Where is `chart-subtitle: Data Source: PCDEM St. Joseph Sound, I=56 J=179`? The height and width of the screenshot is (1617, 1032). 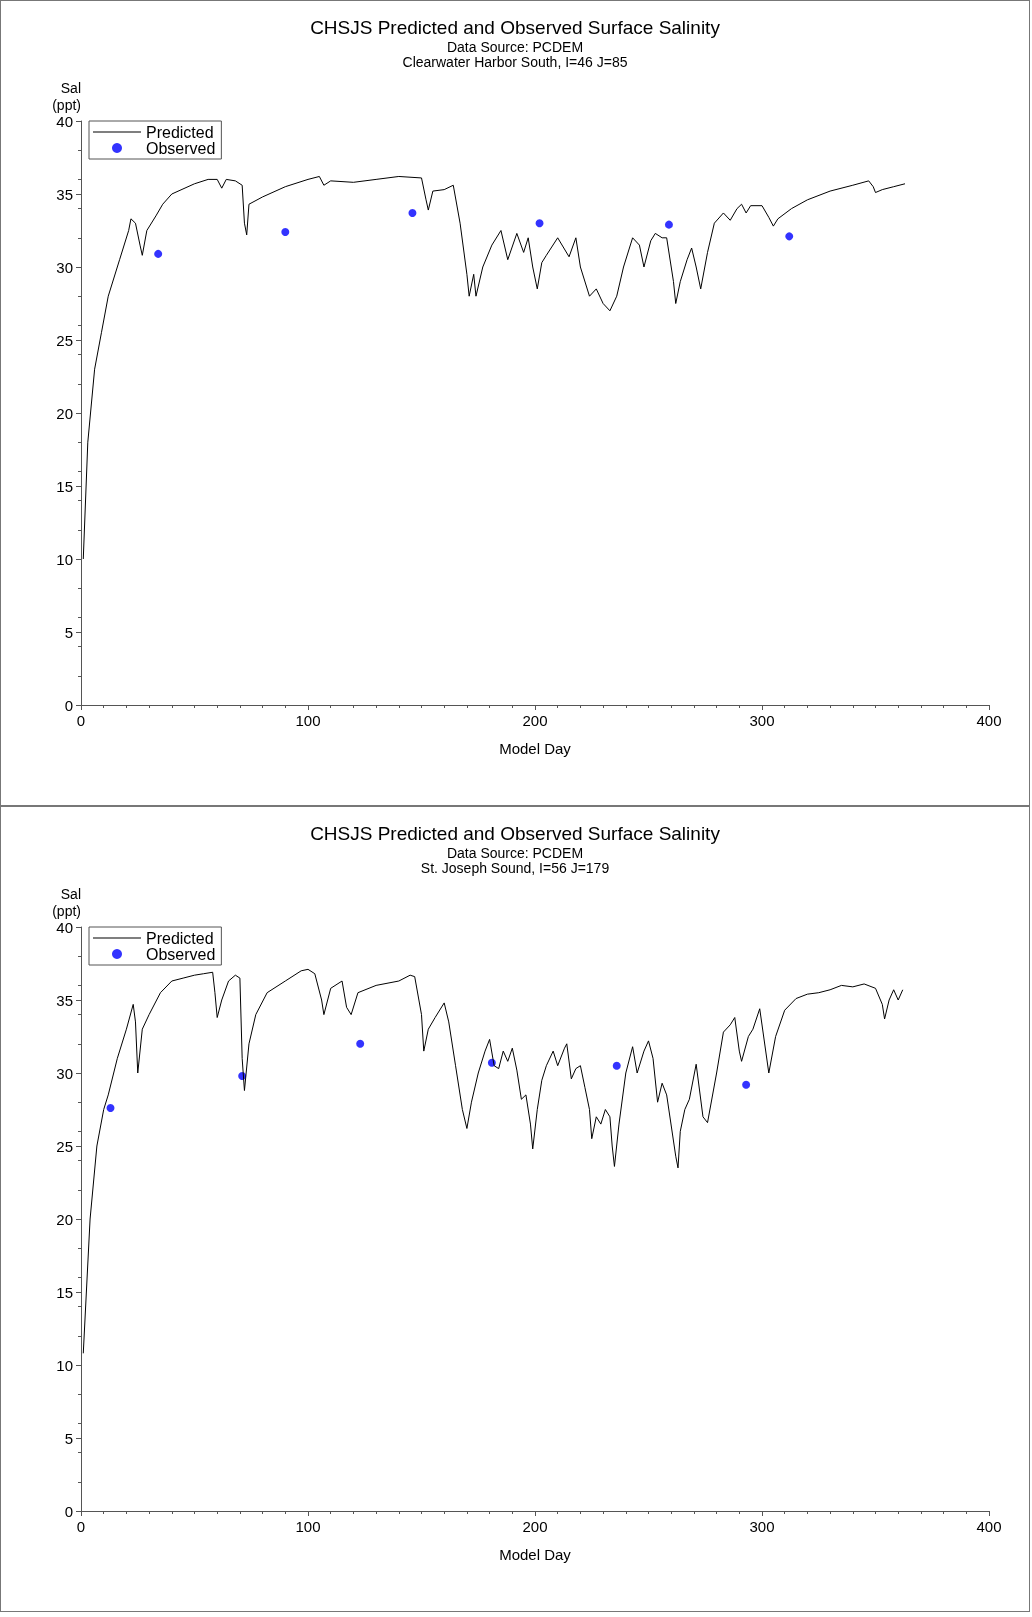 chart-subtitle: Data Source: PCDEM St. Joseph Sound, I=56 J=179 is located at coordinates (515, 860).